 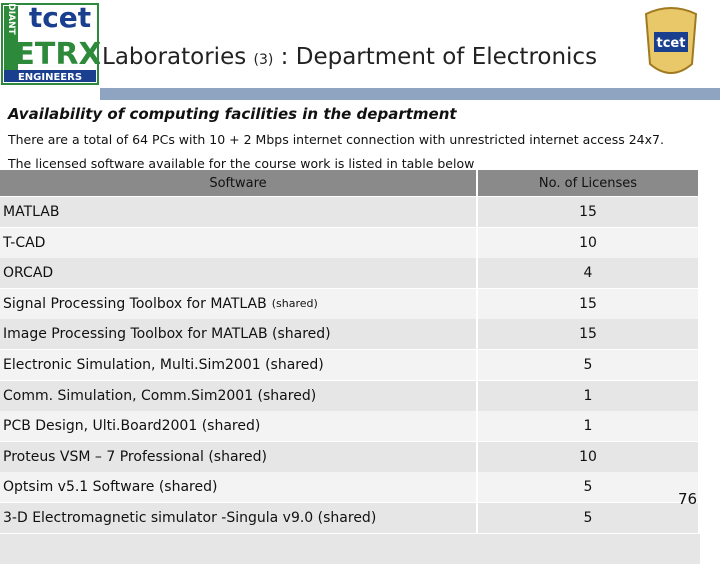 I want to click on logo-name: tcet, so click(x=60, y=17).